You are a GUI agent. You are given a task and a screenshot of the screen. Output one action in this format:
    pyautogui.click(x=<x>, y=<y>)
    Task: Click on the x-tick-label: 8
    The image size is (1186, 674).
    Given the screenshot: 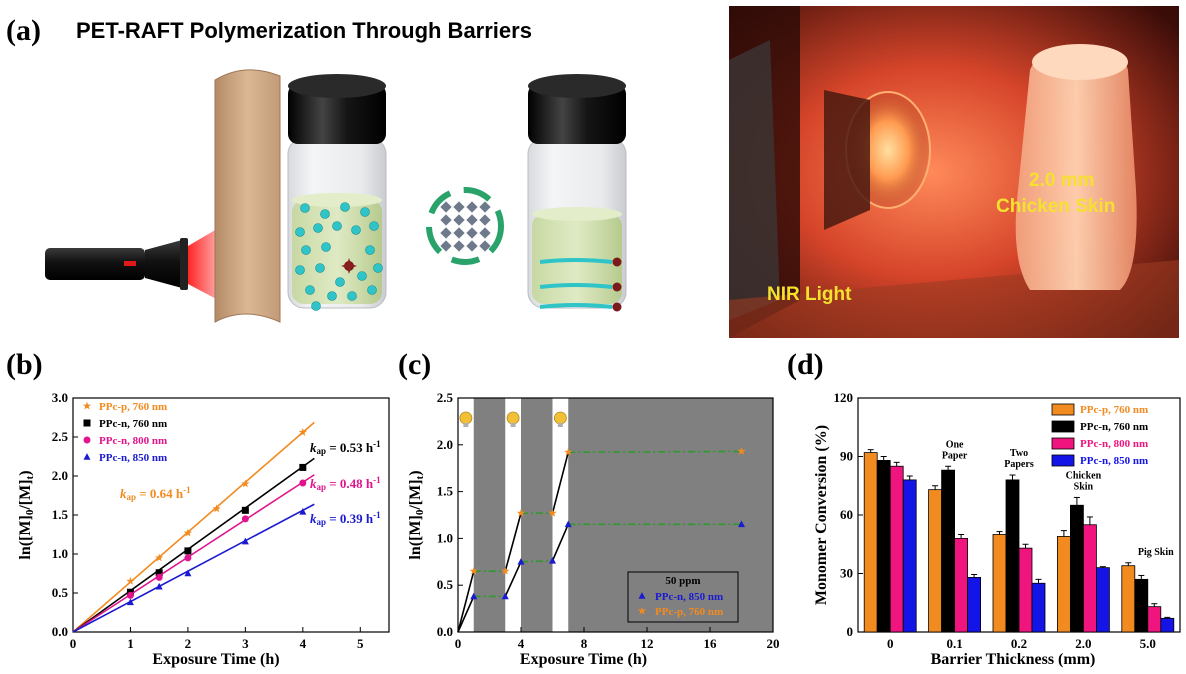 What is the action you would take?
    pyautogui.click(x=584, y=643)
    